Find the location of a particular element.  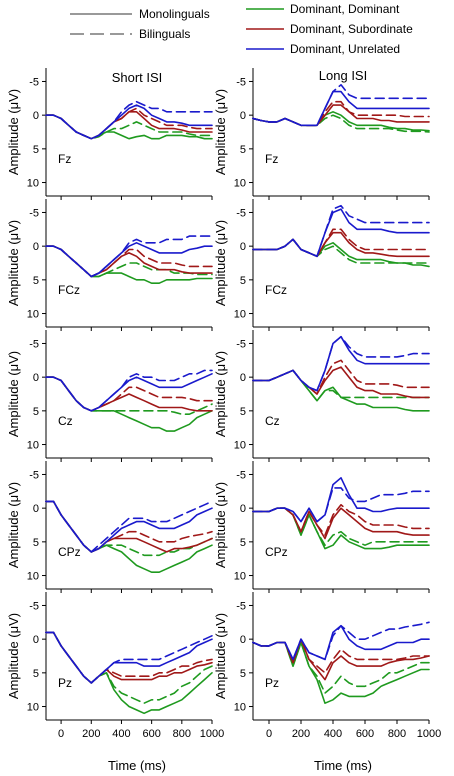

x-axis-label-right: Time (ms) is located at coordinates (343, 765).